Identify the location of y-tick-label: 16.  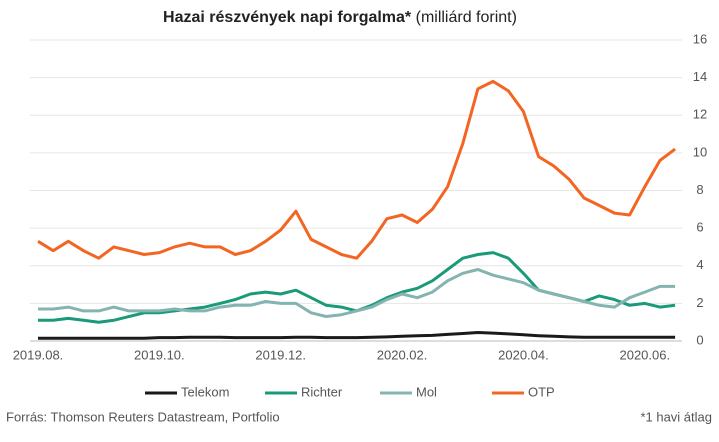
(700, 38).